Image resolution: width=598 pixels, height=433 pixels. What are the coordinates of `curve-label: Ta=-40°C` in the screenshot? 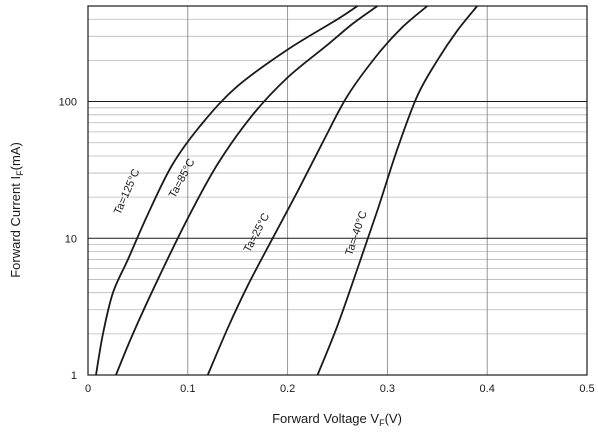 It's located at (356, 233).